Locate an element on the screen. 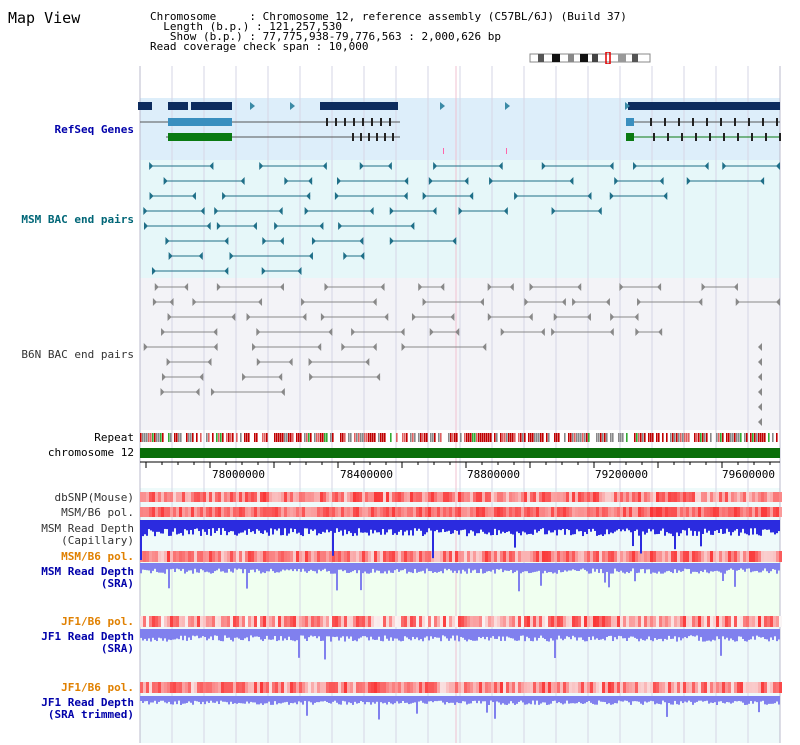 The image size is (800, 745). track-label-msm-bac: MSM BAC end pairs is located at coordinates (77, 219).